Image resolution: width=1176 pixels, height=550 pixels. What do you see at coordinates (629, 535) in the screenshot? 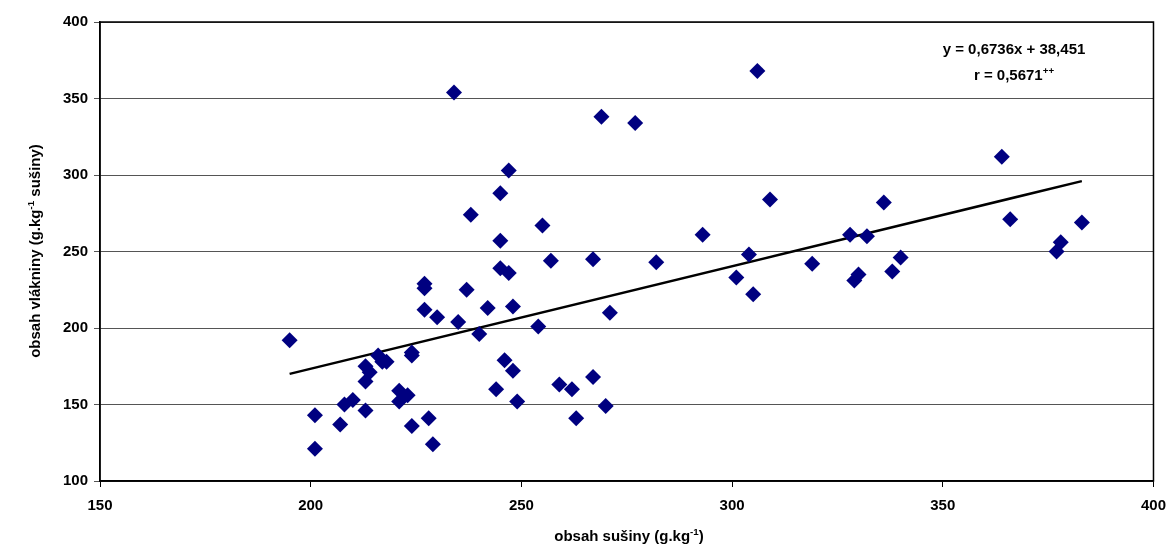
I see `x-axis-title: obsah sušiny (g.kg$^{-1}$)` at bounding box center [629, 535].